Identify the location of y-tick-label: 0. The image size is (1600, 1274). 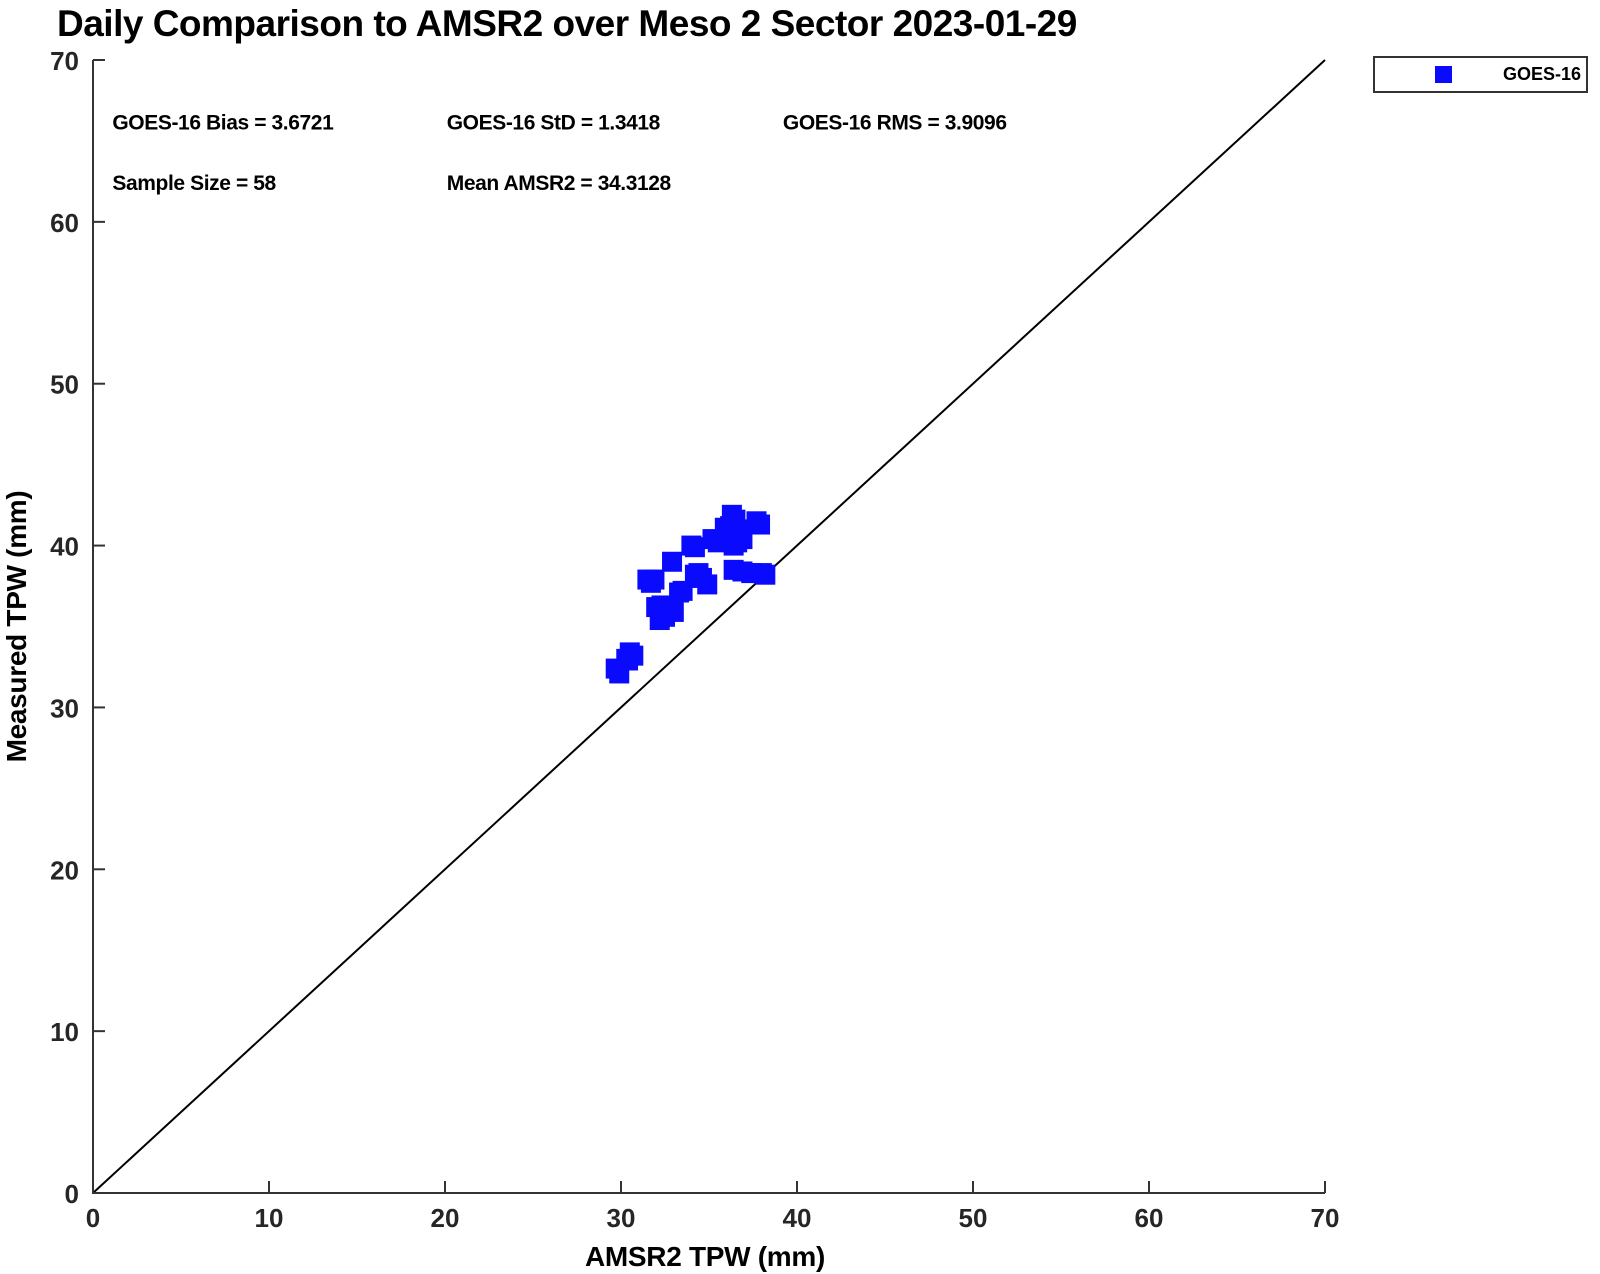
(72, 1194).